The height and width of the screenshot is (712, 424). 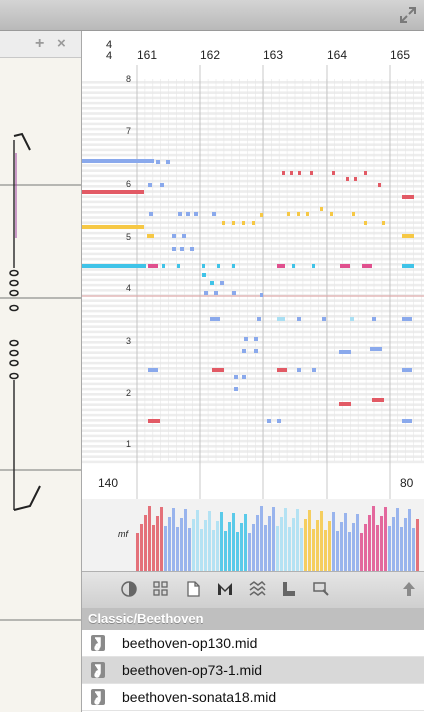 I want to click on upload-arrow-icon, so click(x=409, y=589).